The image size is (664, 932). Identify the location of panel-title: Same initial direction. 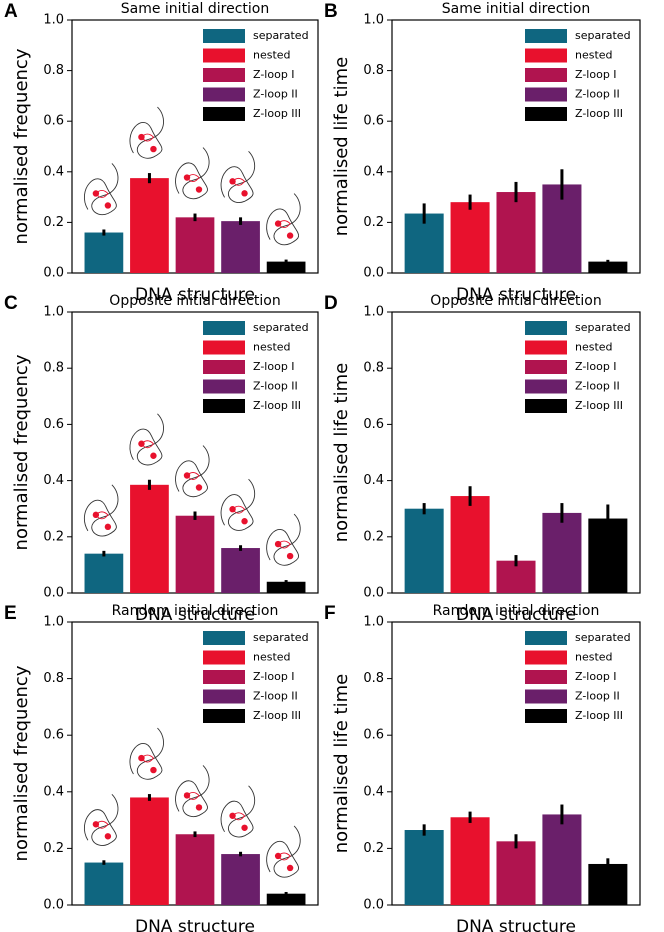
(195, 9).